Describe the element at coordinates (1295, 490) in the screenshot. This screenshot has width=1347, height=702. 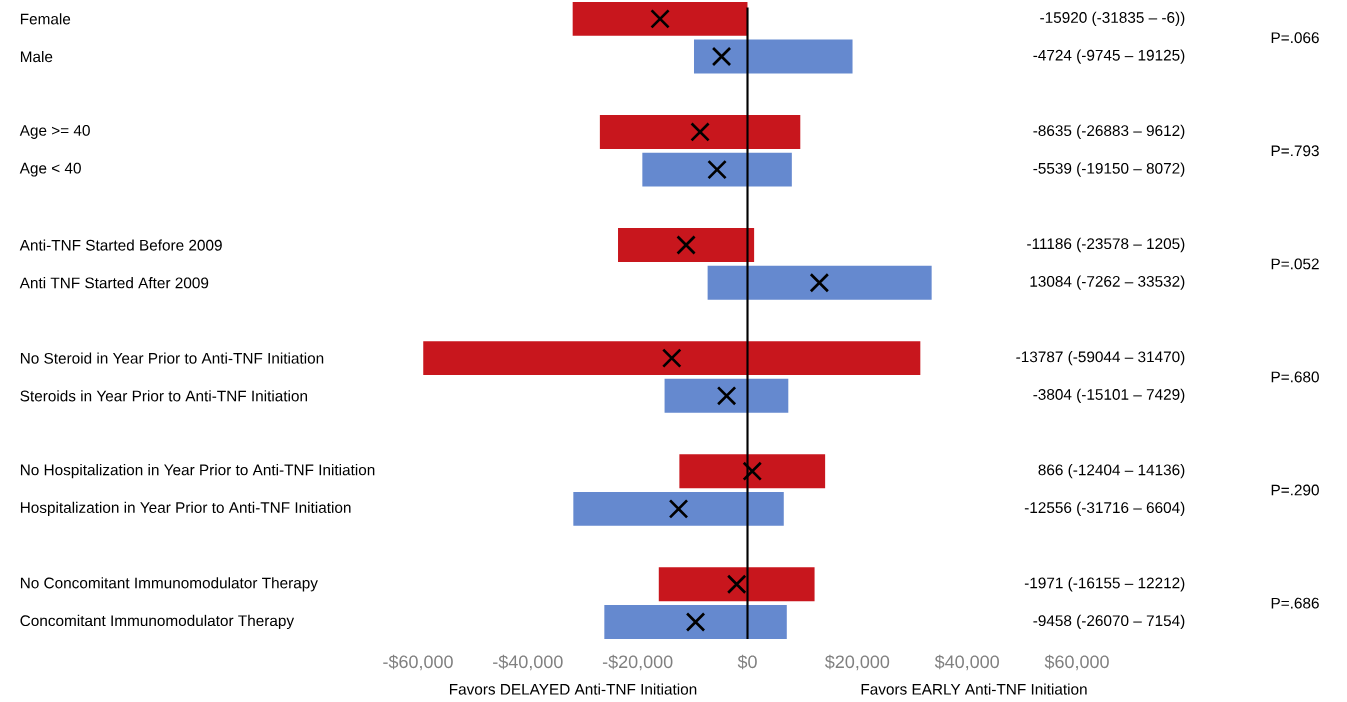
I see `text: P=.290` at that location.